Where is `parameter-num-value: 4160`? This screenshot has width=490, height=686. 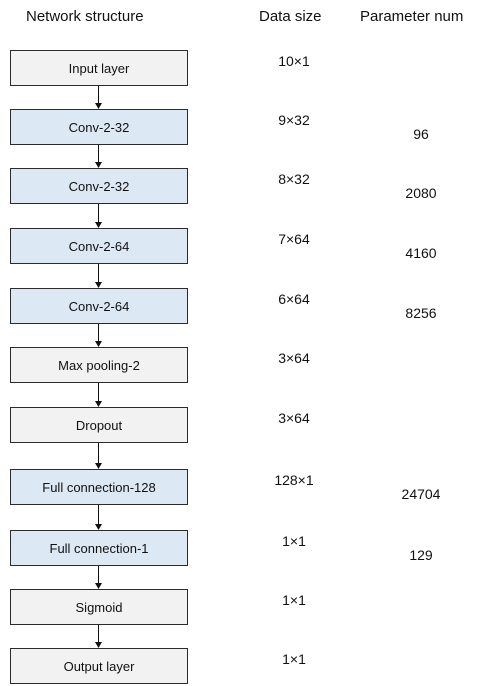
parameter-num-value: 4160 is located at coordinates (421, 253).